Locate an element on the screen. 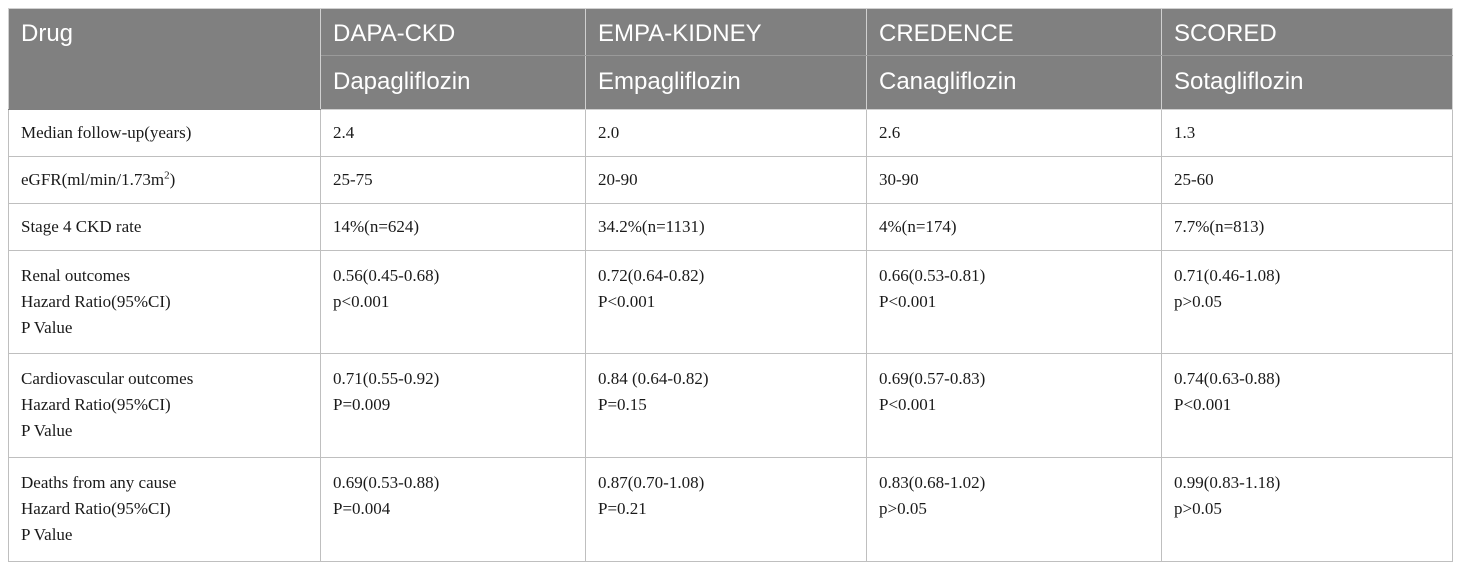 The height and width of the screenshot is (573, 1460). hazard-ratio: 0.69(0.53-0.88) is located at coordinates (386, 482).